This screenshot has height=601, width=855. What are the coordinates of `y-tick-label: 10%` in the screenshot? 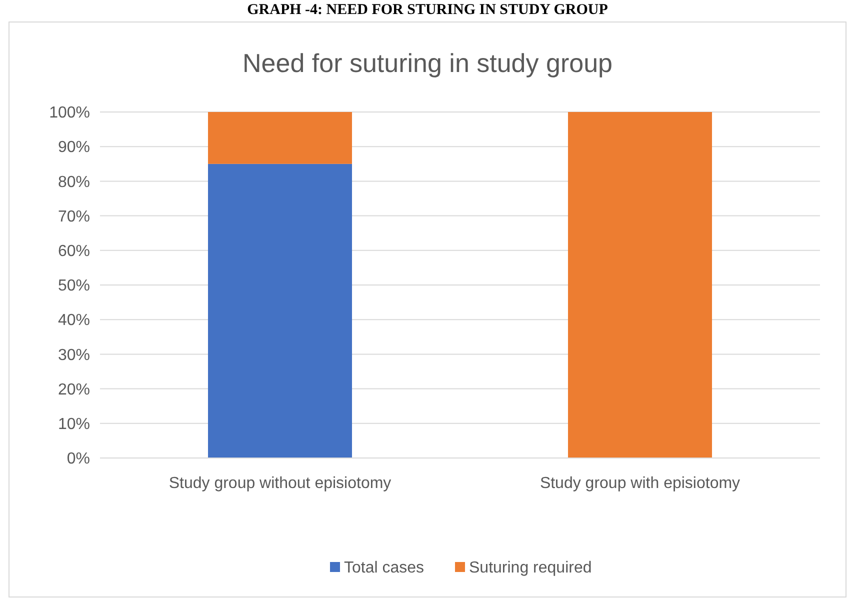 It's located at (74, 424).